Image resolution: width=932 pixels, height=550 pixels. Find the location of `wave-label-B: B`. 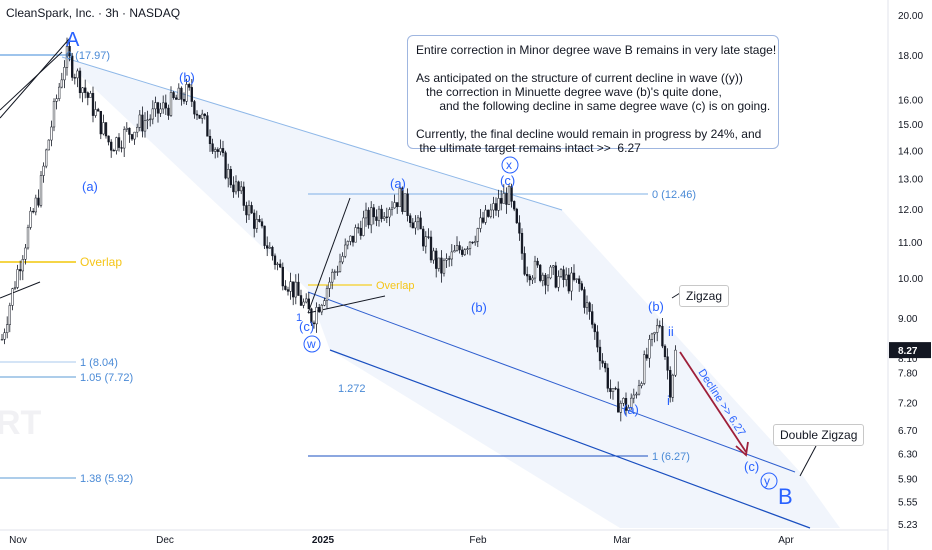

wave-label-B: B is located at coordinates (785, 496).